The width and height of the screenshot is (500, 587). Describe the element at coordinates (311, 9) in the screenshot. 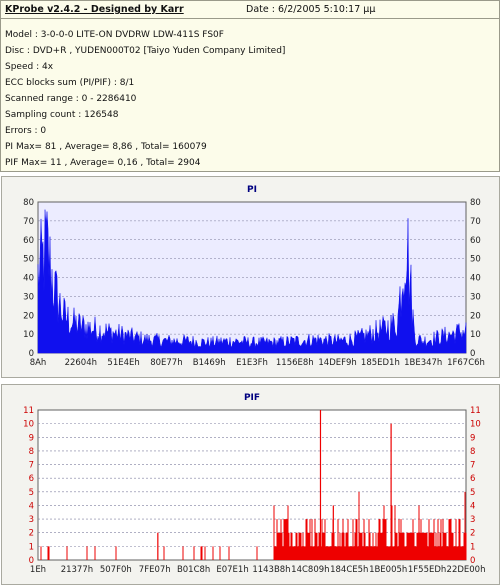

I see `scan-date: Date : 6/2/2005 5:10:17 μμ` at that location.